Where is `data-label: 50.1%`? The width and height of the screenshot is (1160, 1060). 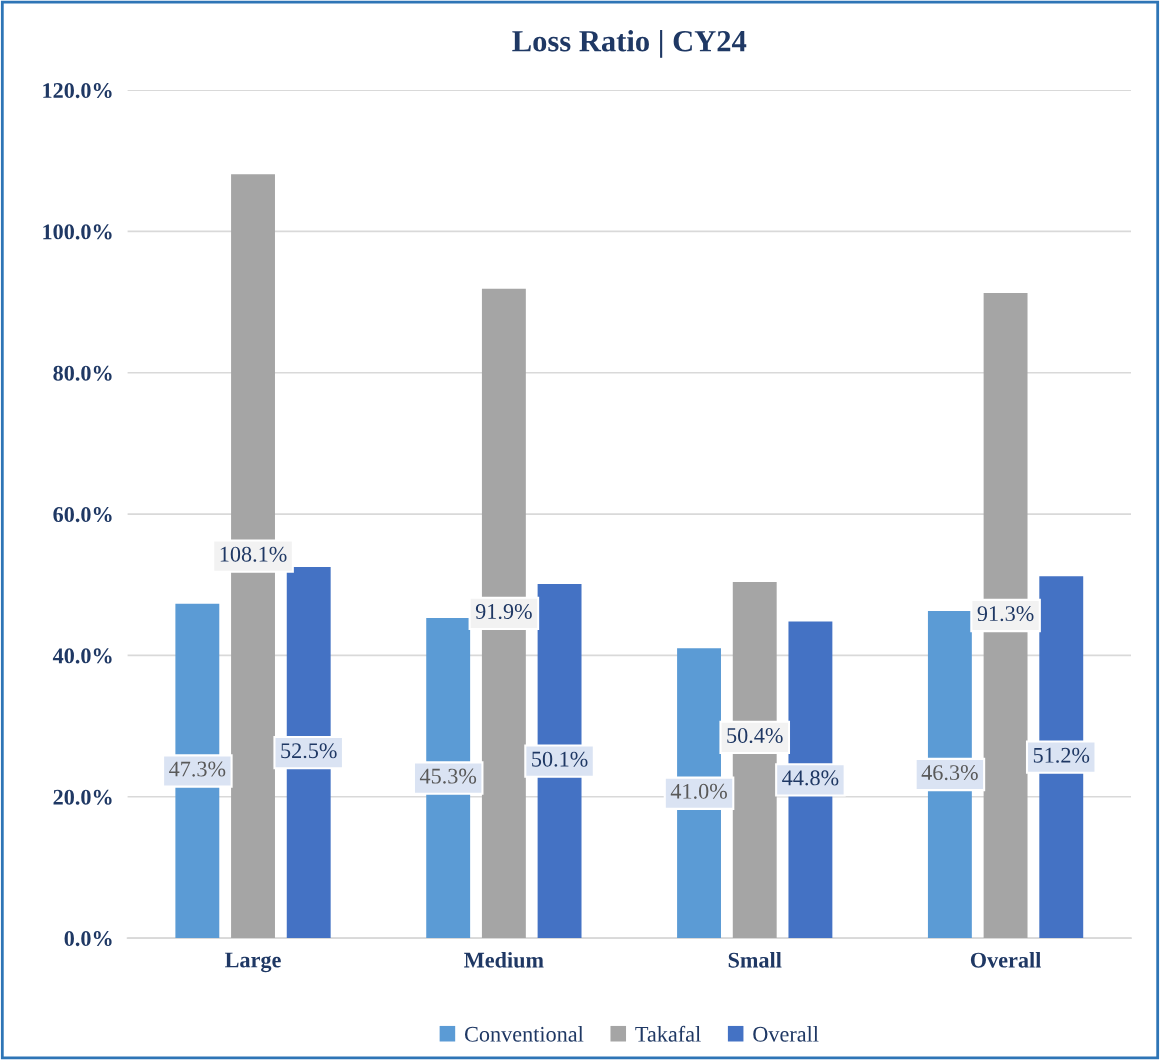 data-label: 50.1% is located at coordinates (560, 759).